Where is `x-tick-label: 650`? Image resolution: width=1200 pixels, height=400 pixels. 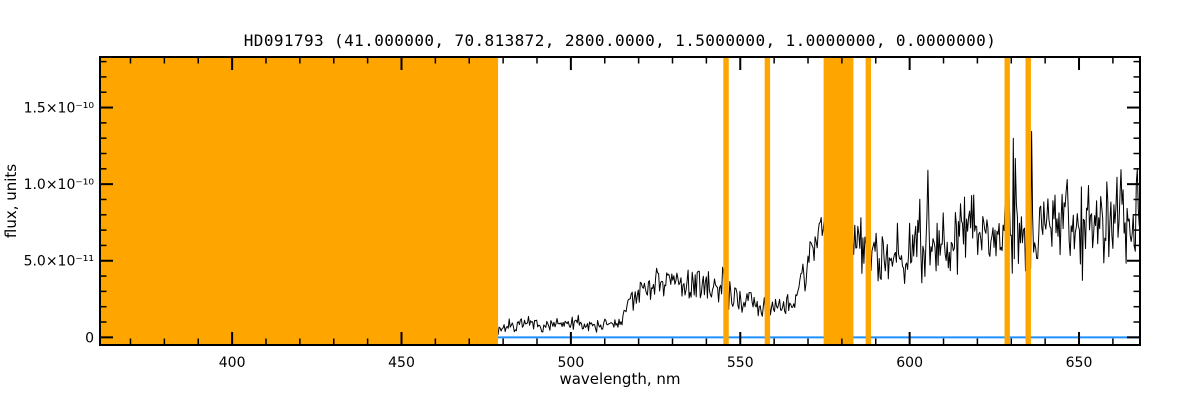
x-tick-label: 650 is located at coordinates (1079, 363).